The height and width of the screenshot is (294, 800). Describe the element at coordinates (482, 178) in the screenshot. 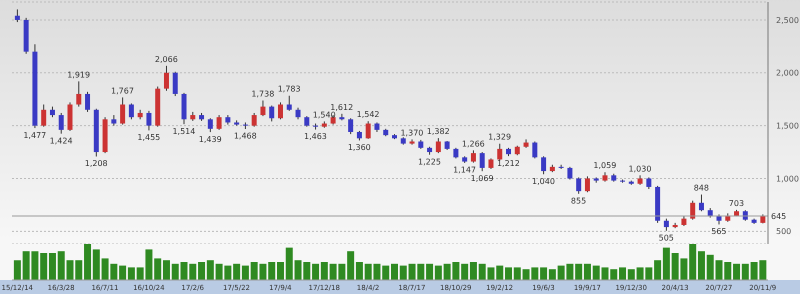

I see `annotation: 1,069` at that location.